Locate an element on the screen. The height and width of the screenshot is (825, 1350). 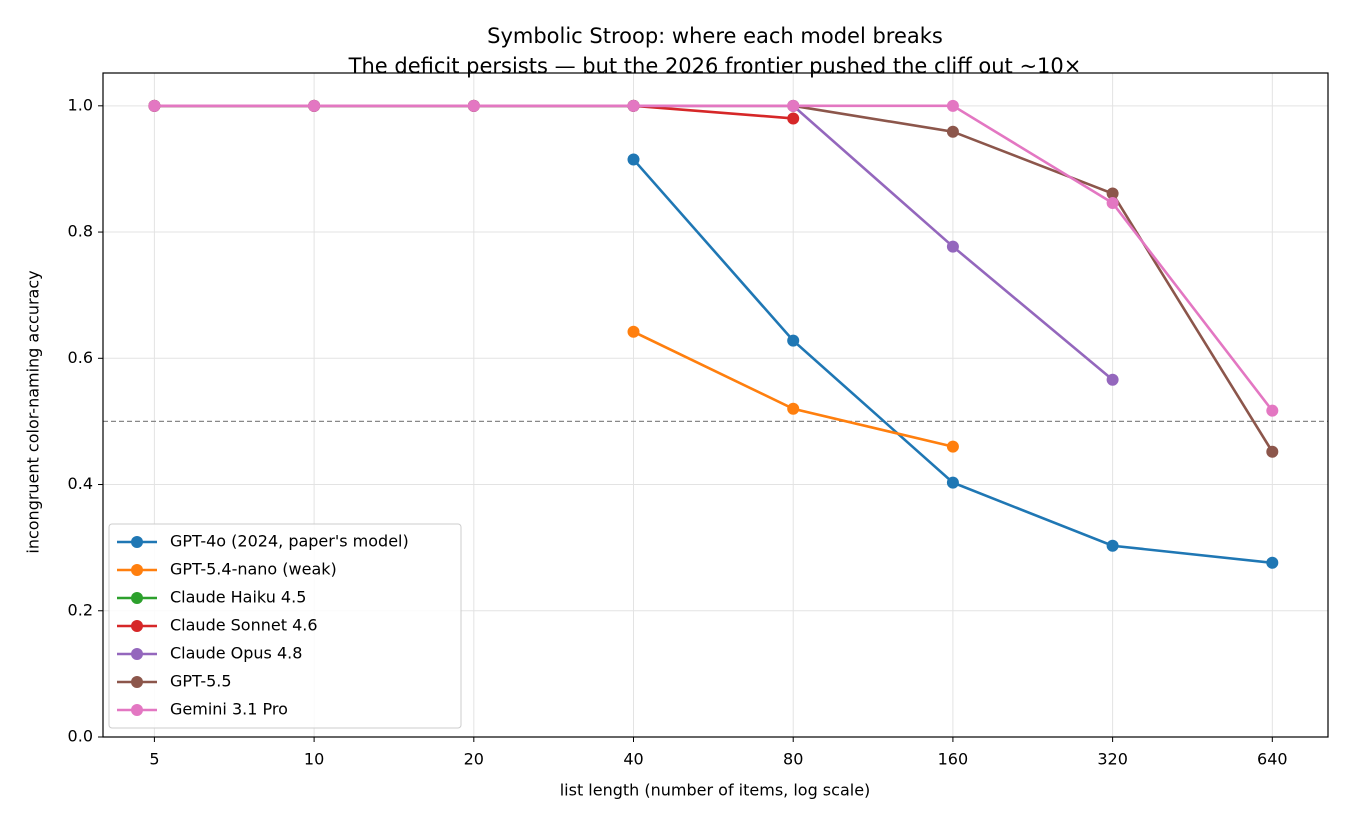
legend-label: Claude Haiku 4.5 is located at coordinates (238, 597).